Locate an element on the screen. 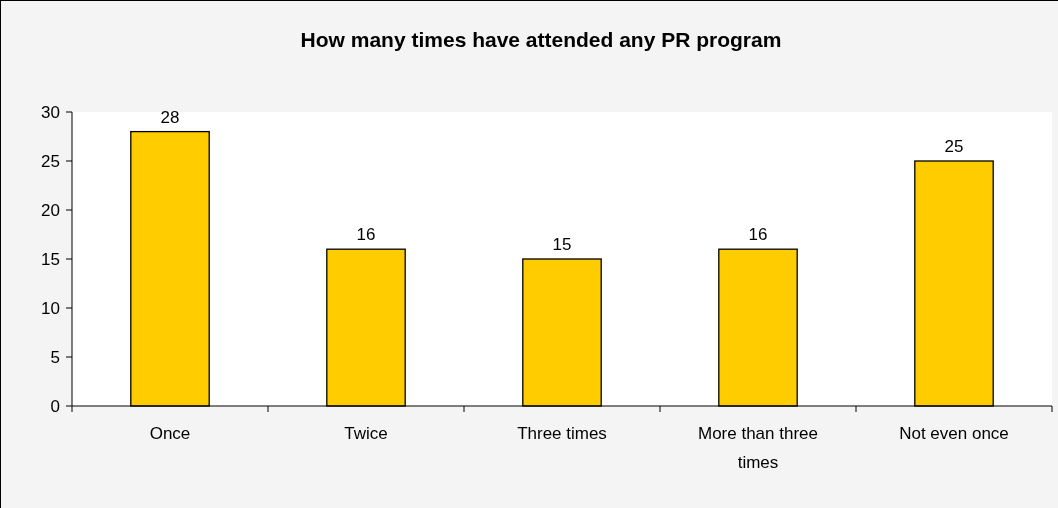 This screenshot has width=1058, height=508. y-tick-label: 5 is located at coordinates (55, 357).